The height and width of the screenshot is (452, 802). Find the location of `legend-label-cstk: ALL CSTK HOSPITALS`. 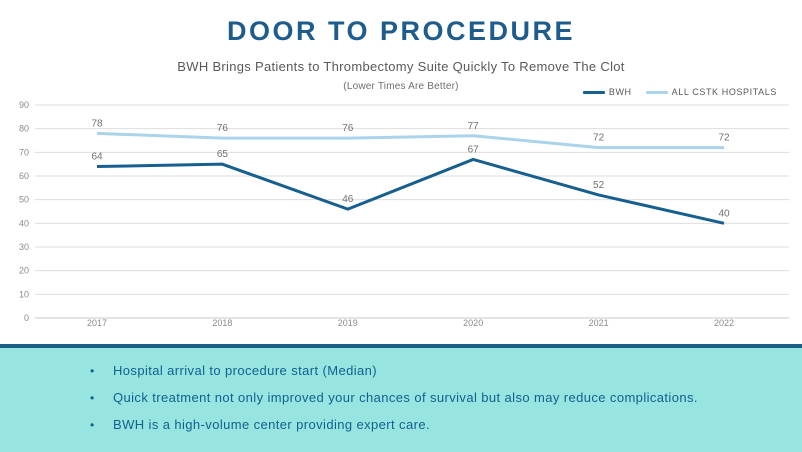

legend-label-cstk: ALL CSTK HOSPITALS is located at coordinates (724, 92).